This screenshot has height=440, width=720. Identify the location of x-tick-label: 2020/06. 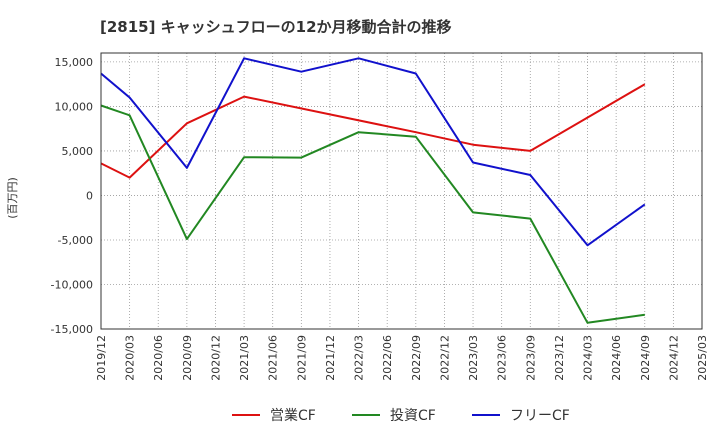
(158, 358).